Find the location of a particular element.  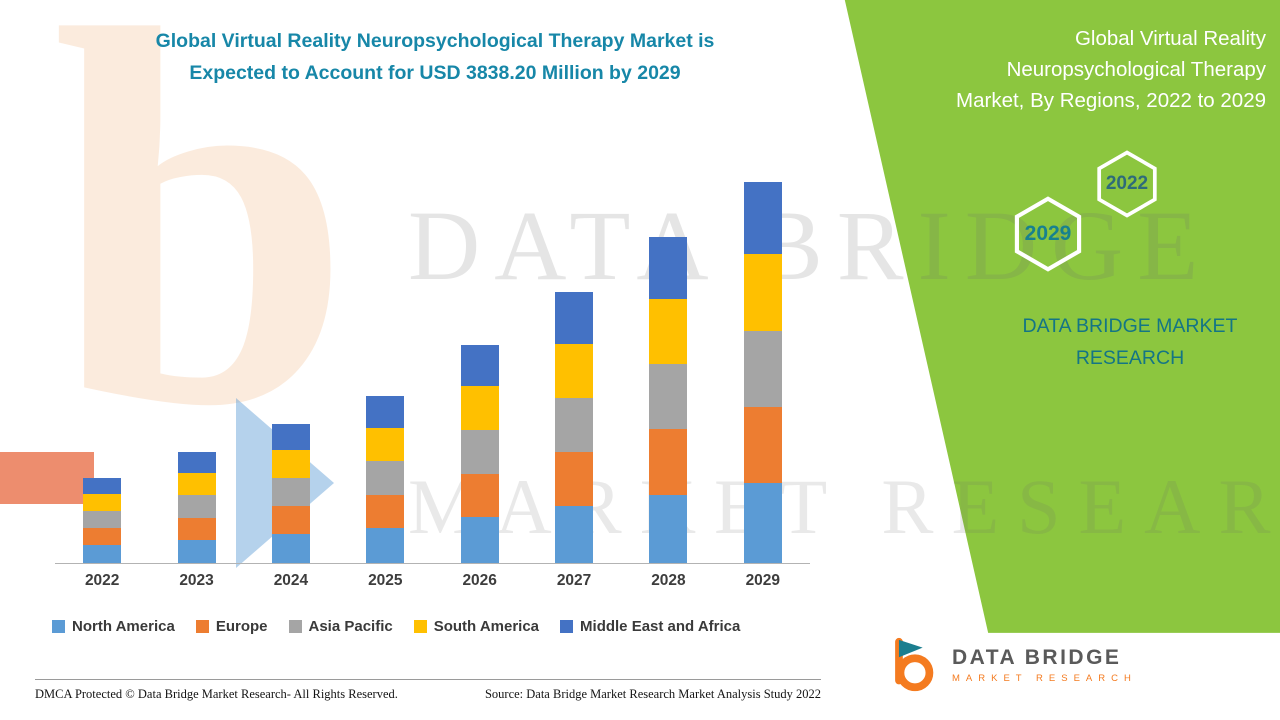

legend-item-north-america: North America is located at coordinates (113, 626).